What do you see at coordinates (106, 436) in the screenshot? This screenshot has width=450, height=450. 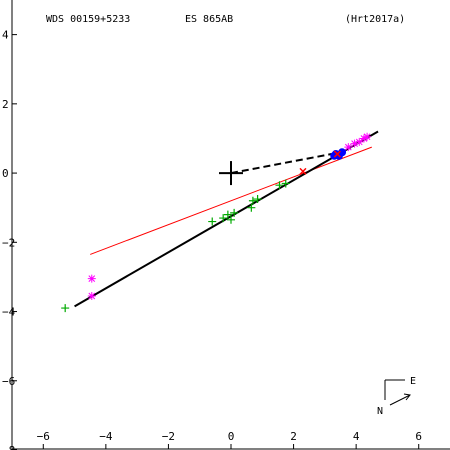 I see `x-tick-label: −4` at bounding box center [106, 436].